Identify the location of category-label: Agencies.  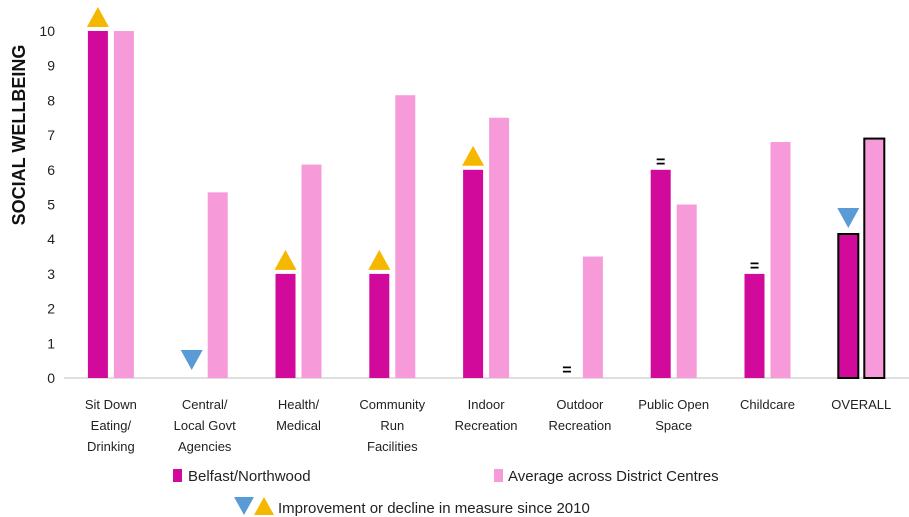
(205, 446).